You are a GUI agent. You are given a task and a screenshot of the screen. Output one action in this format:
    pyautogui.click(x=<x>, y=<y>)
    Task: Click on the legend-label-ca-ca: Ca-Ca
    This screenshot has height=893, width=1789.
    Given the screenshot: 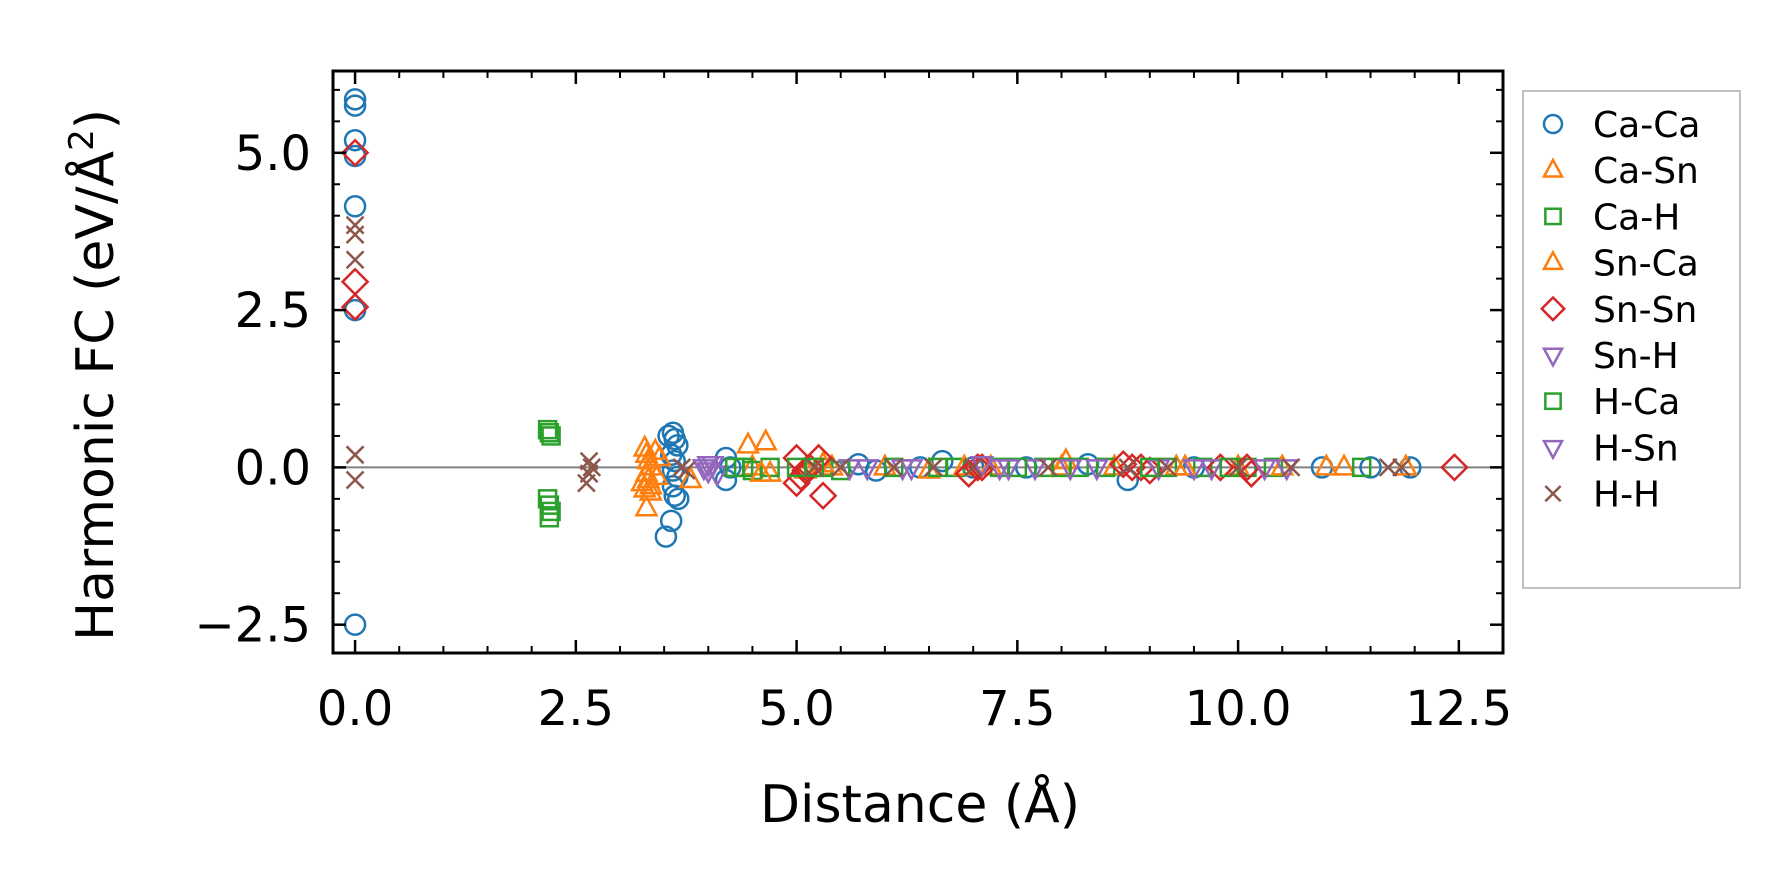 What is the action you would take?
    pyautogui.click(x=1646, y=125)
    